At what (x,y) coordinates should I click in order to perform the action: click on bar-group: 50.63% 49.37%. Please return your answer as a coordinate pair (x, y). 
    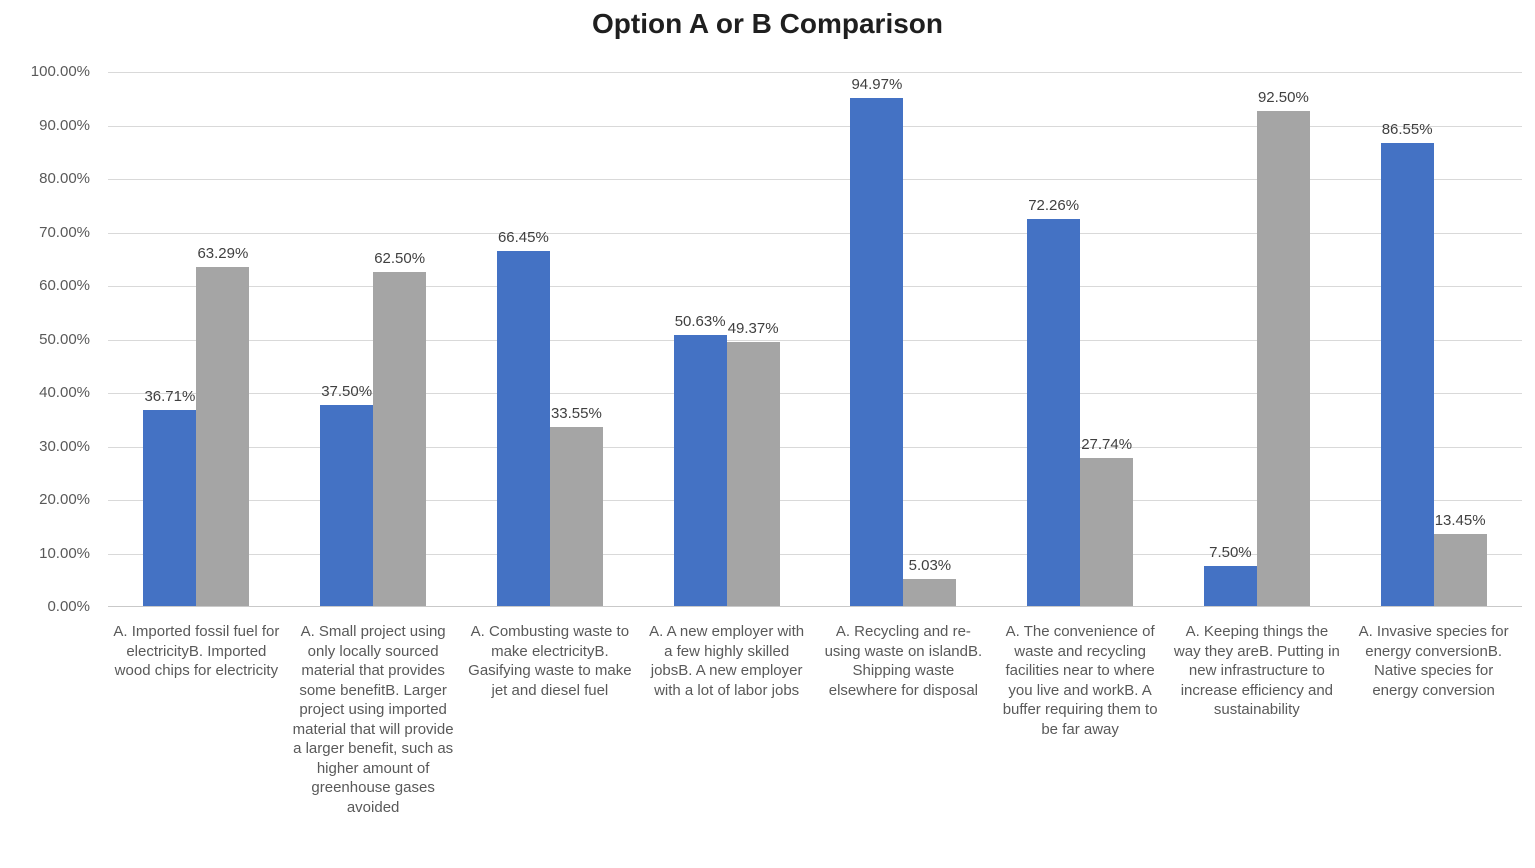
    Looking at the image, I should click on (726, 339).